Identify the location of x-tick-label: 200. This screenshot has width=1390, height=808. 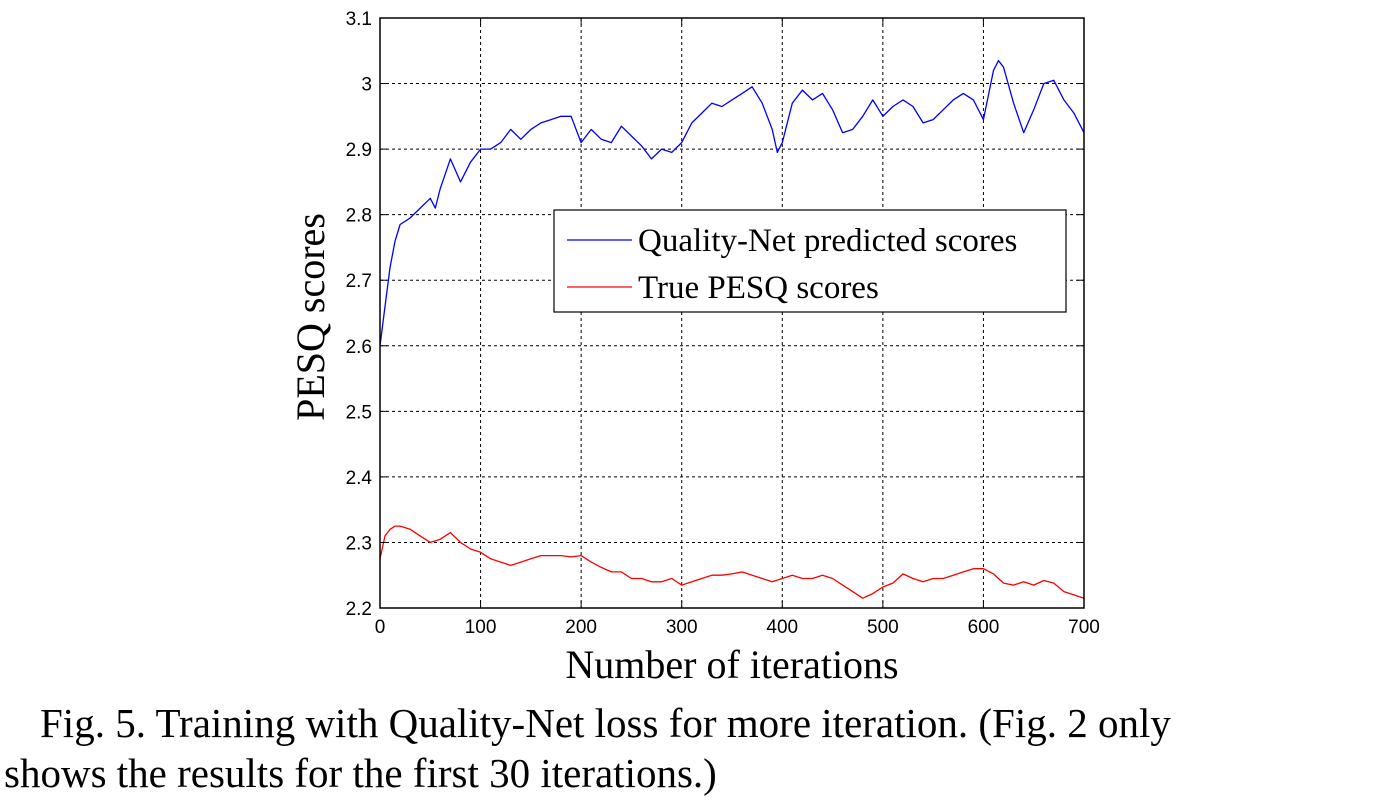
(581, 627).